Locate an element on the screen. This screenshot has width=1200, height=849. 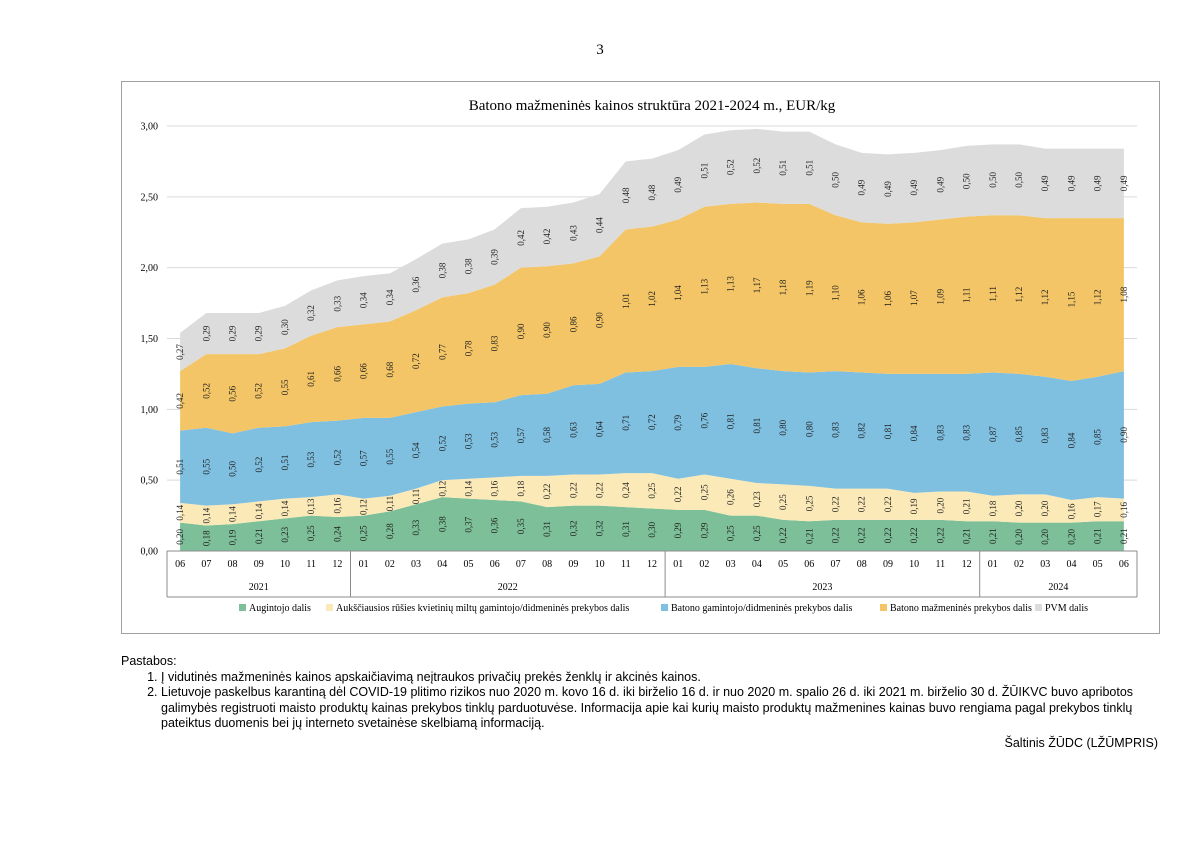
data-label: 0,13 is located at coordinates (311, 506).